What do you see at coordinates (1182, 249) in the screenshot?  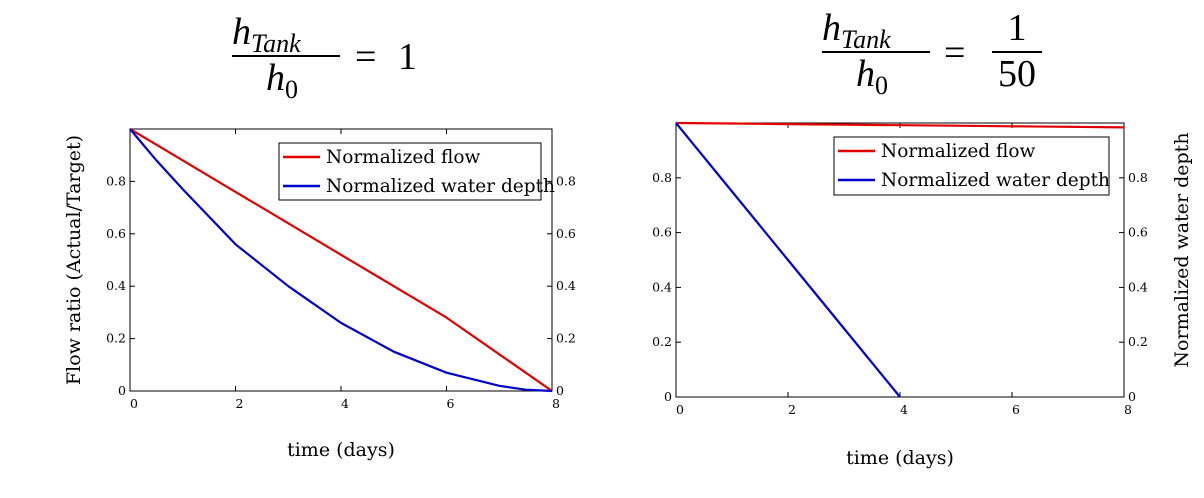 I see `y-right-axis-label: Normalized water depth` at bounding box center [1182, 249].